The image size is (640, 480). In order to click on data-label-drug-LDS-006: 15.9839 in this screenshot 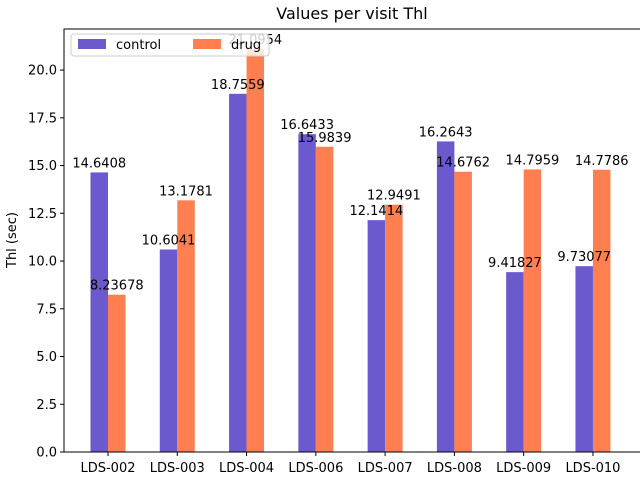, I will do `click(325, 138)`.